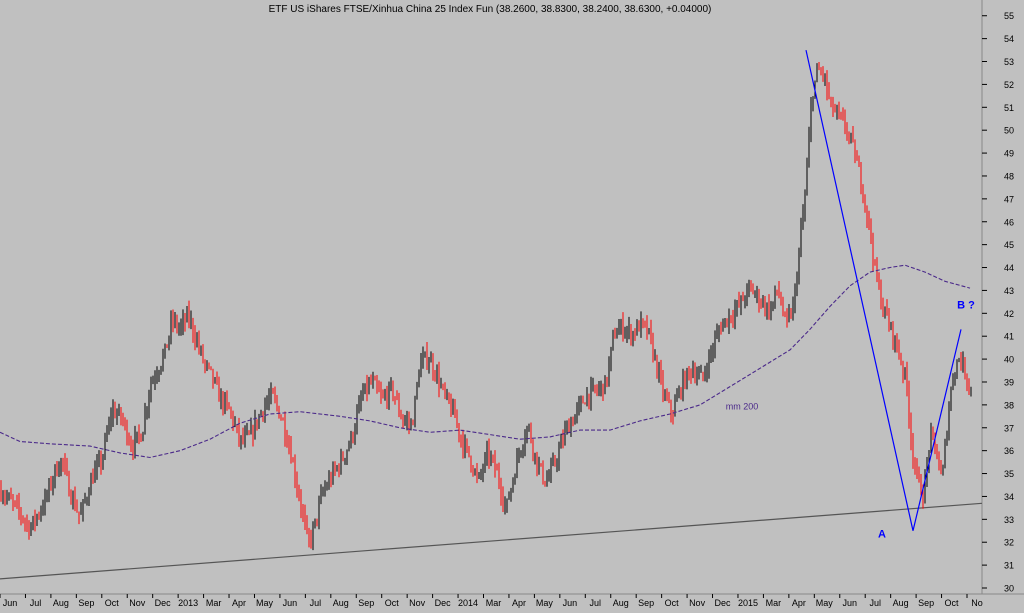 The width and height of the screenshot is (1024, 613). I want to click on y-tick-label: 46, so click(1009, 222).